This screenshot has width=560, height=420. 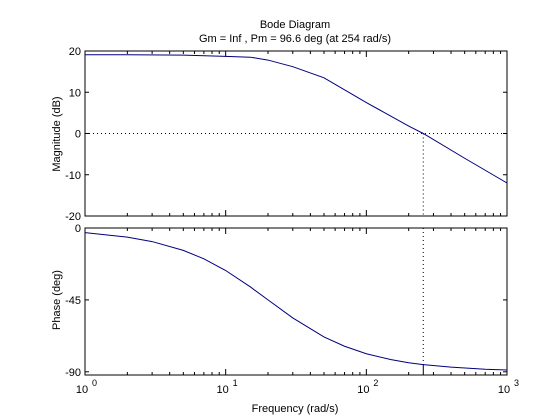 What do you see at coordinates (295, 409) in the screenshot?
I see `frequency-axis-label: Frequency (rad/s)` at bounding box center [295, 409].